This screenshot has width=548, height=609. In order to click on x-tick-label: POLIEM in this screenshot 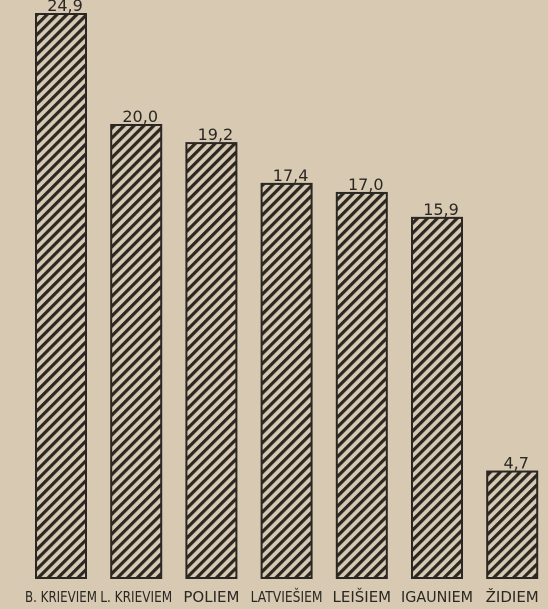, I will do `click(211, 597)`.